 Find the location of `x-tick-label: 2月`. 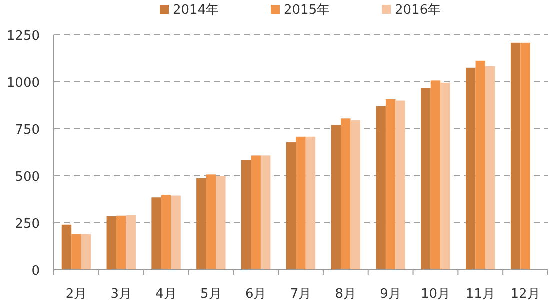

x-tick-label: 2月 is located at coordinates (77, 293).